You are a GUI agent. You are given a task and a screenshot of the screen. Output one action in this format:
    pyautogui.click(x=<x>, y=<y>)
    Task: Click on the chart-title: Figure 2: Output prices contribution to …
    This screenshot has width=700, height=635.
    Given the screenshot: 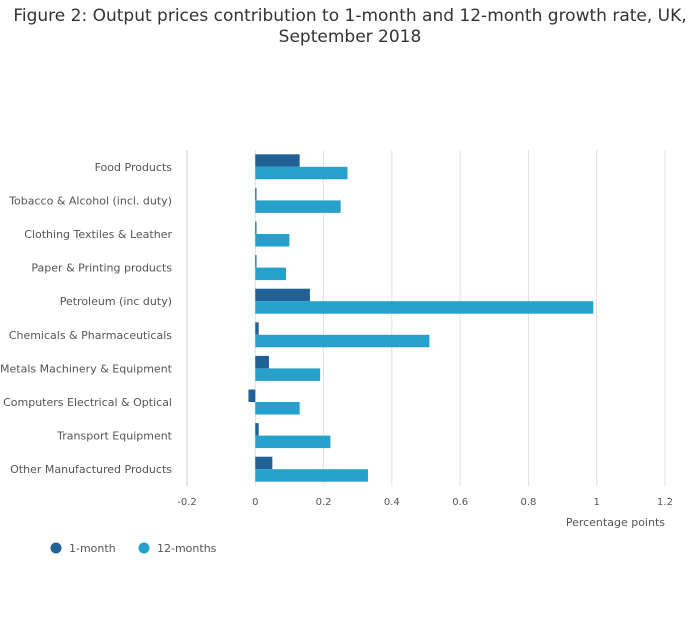 What is the action you would take?
    pyautogui.click(x=350, y=26)
    